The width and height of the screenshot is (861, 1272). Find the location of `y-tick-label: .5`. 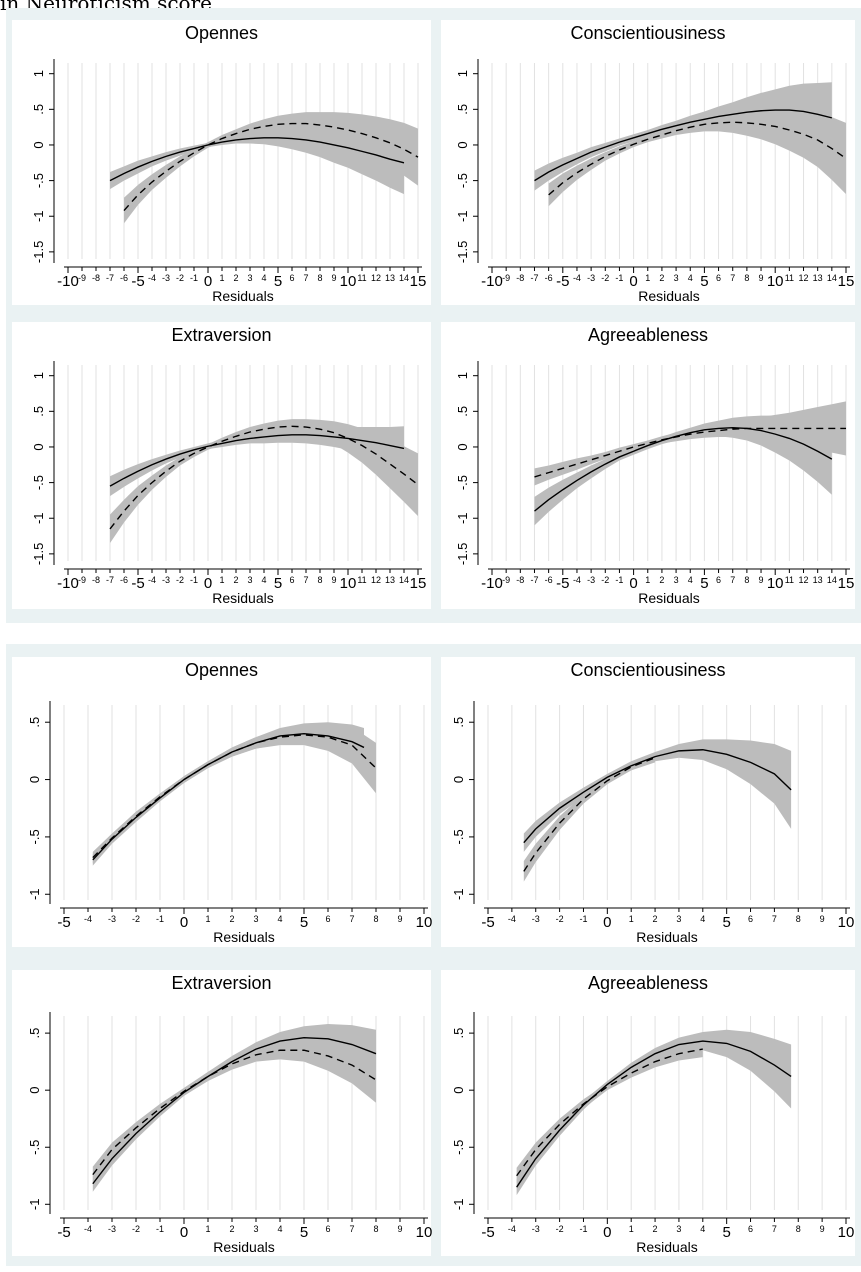

y-tick-label: .5 is located at coordinates (38, 411).